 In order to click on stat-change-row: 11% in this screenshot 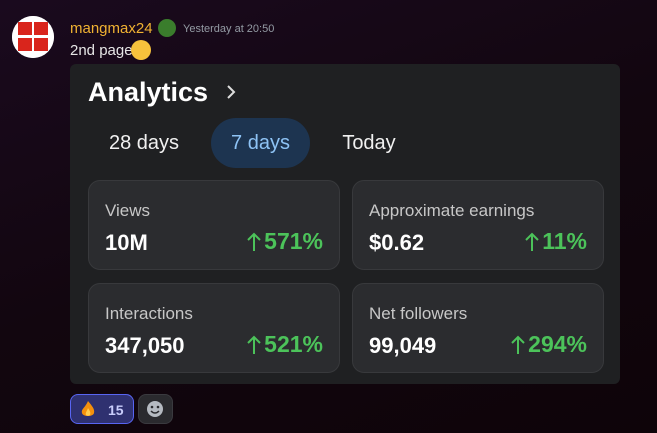, I will do `click(555, 241)`.